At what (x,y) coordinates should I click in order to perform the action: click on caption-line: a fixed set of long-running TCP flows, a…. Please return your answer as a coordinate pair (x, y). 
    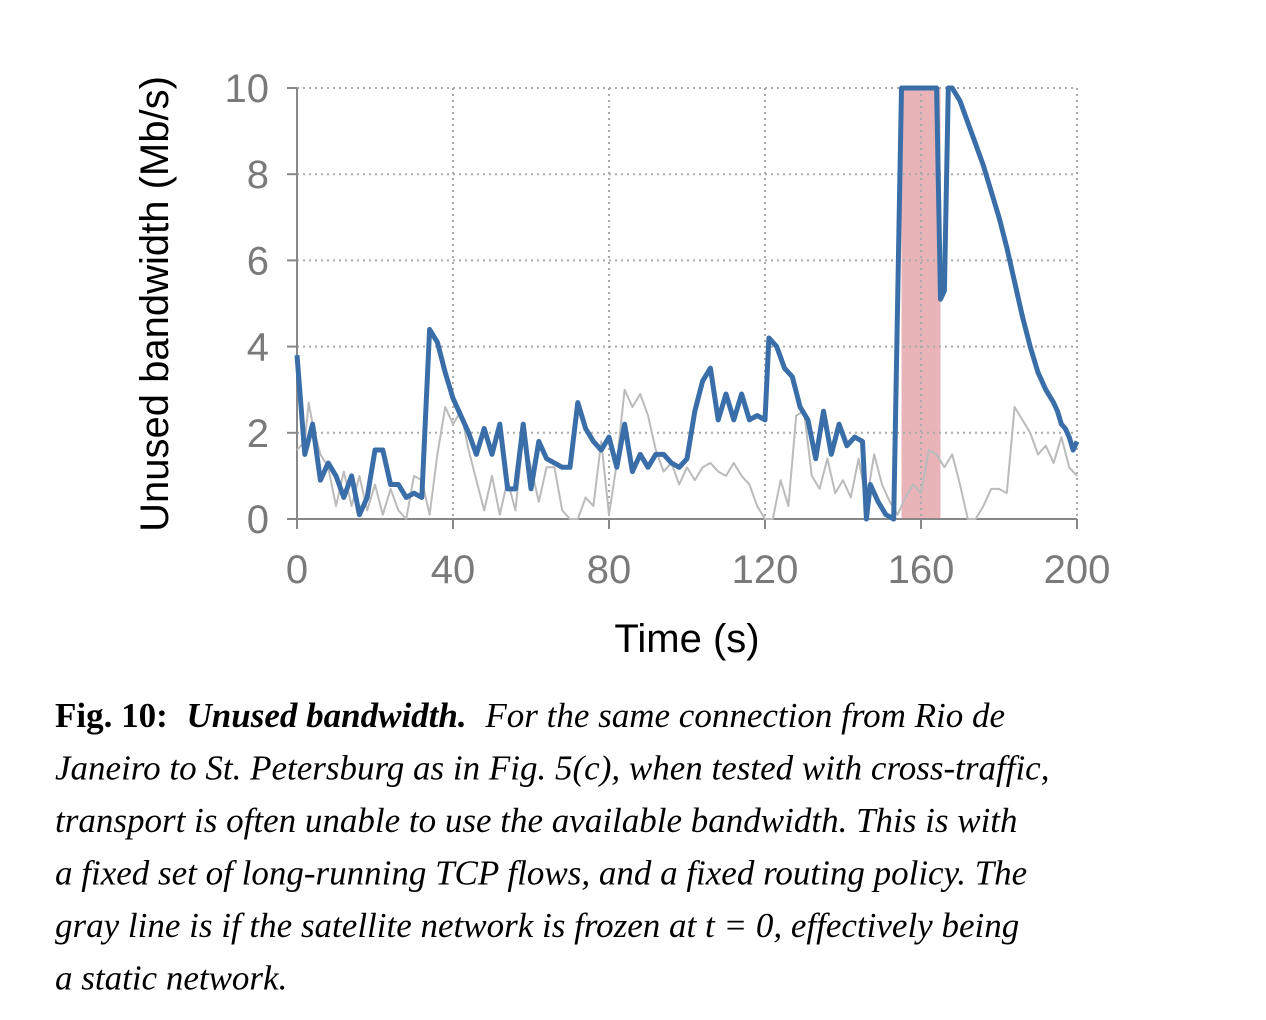
    Looking at the image, I should click on (541, 873).